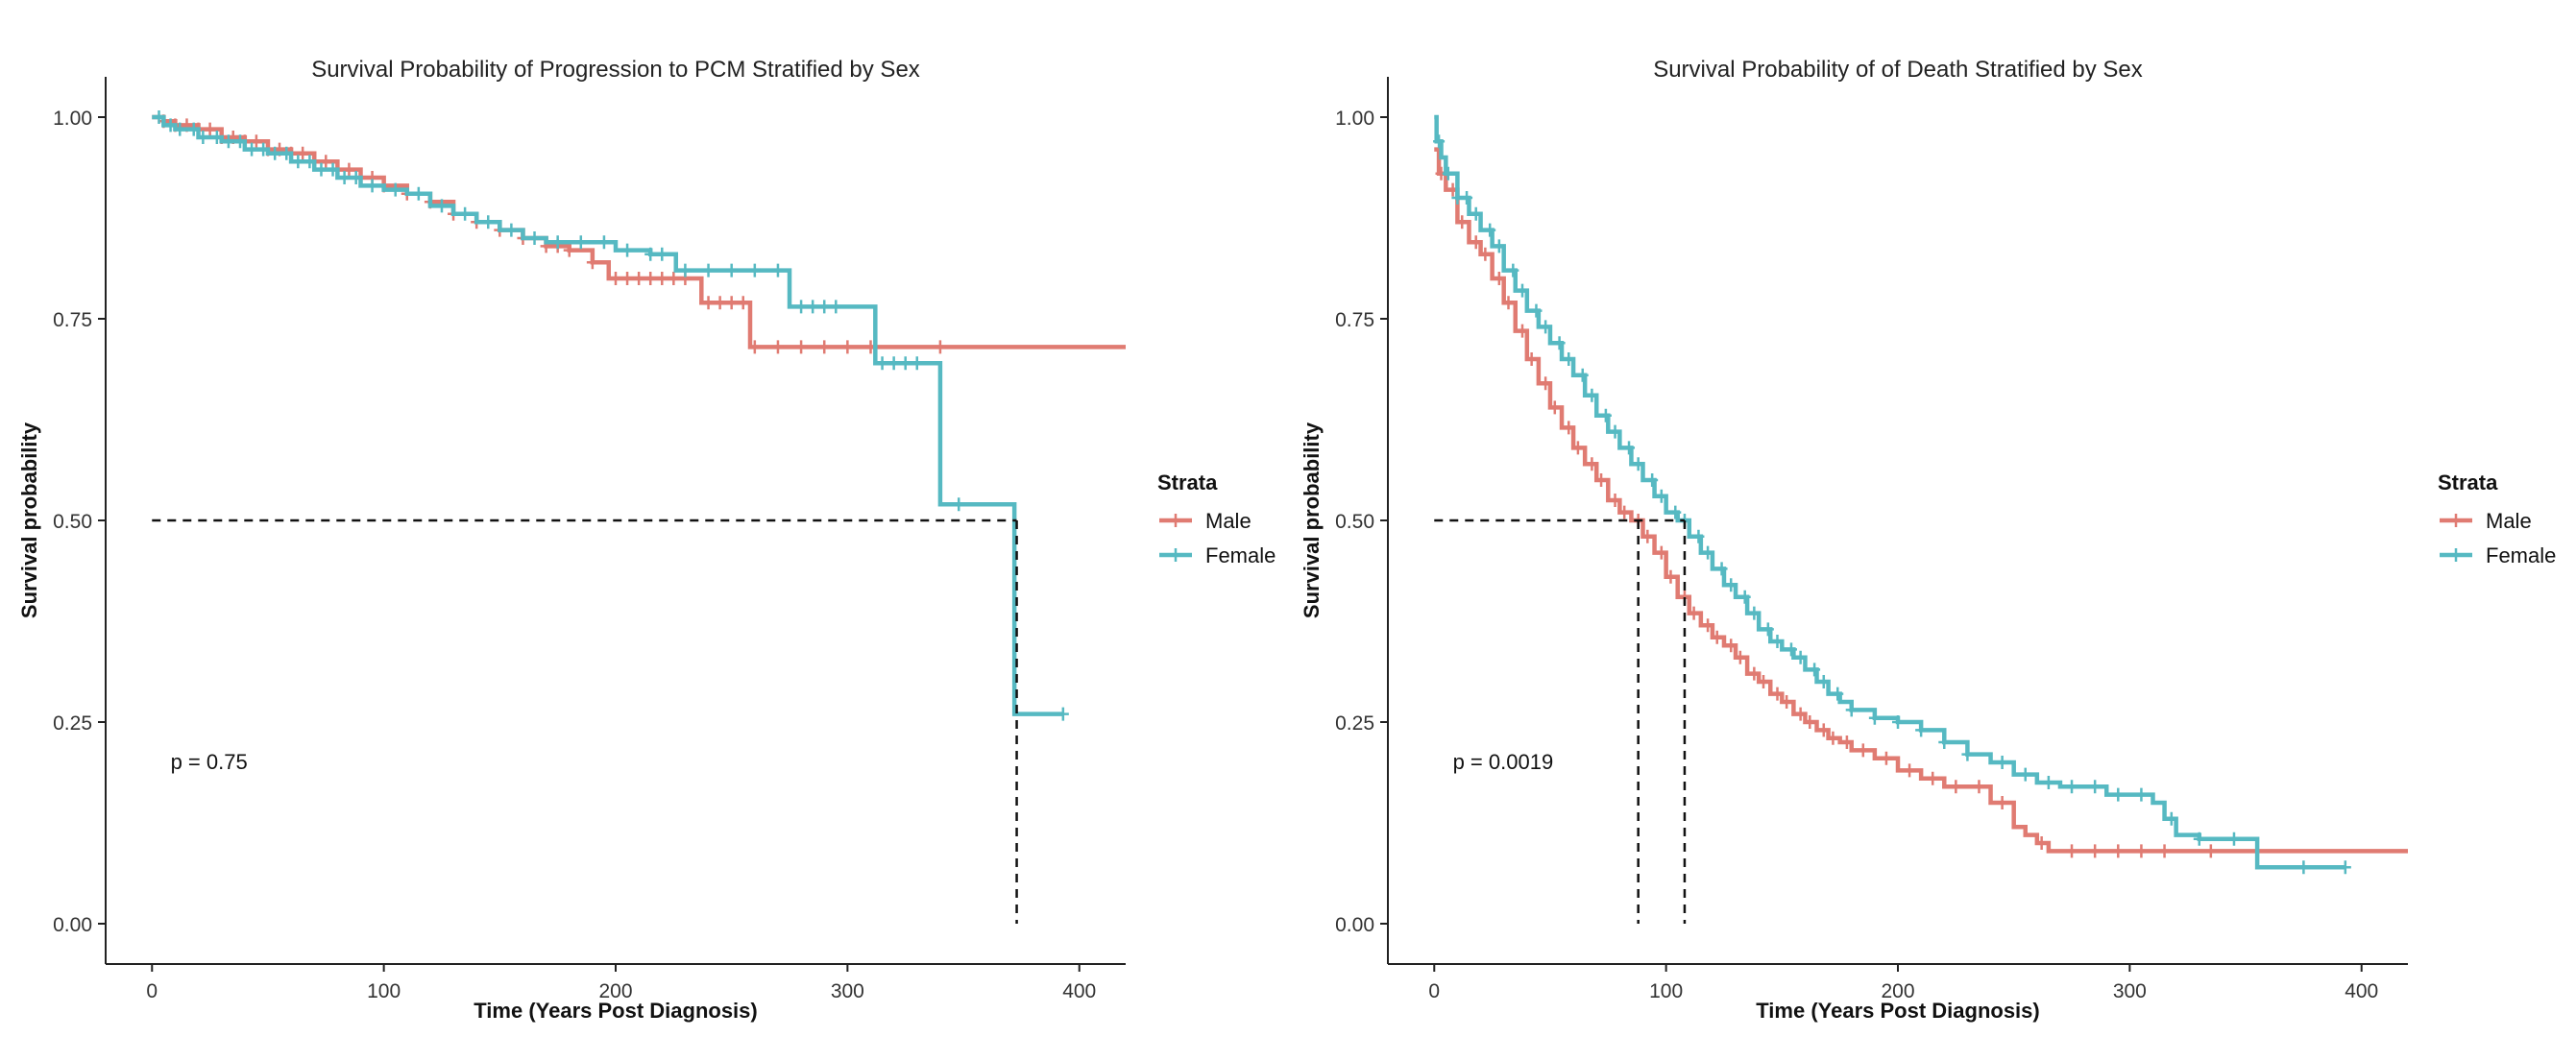 The height and width of the screenshot is (1037, 2576). What do you see at coordinates (2130, 991) in the screenshot?
I see `x-tick-label: 300` at bounding box center [2130, 991].